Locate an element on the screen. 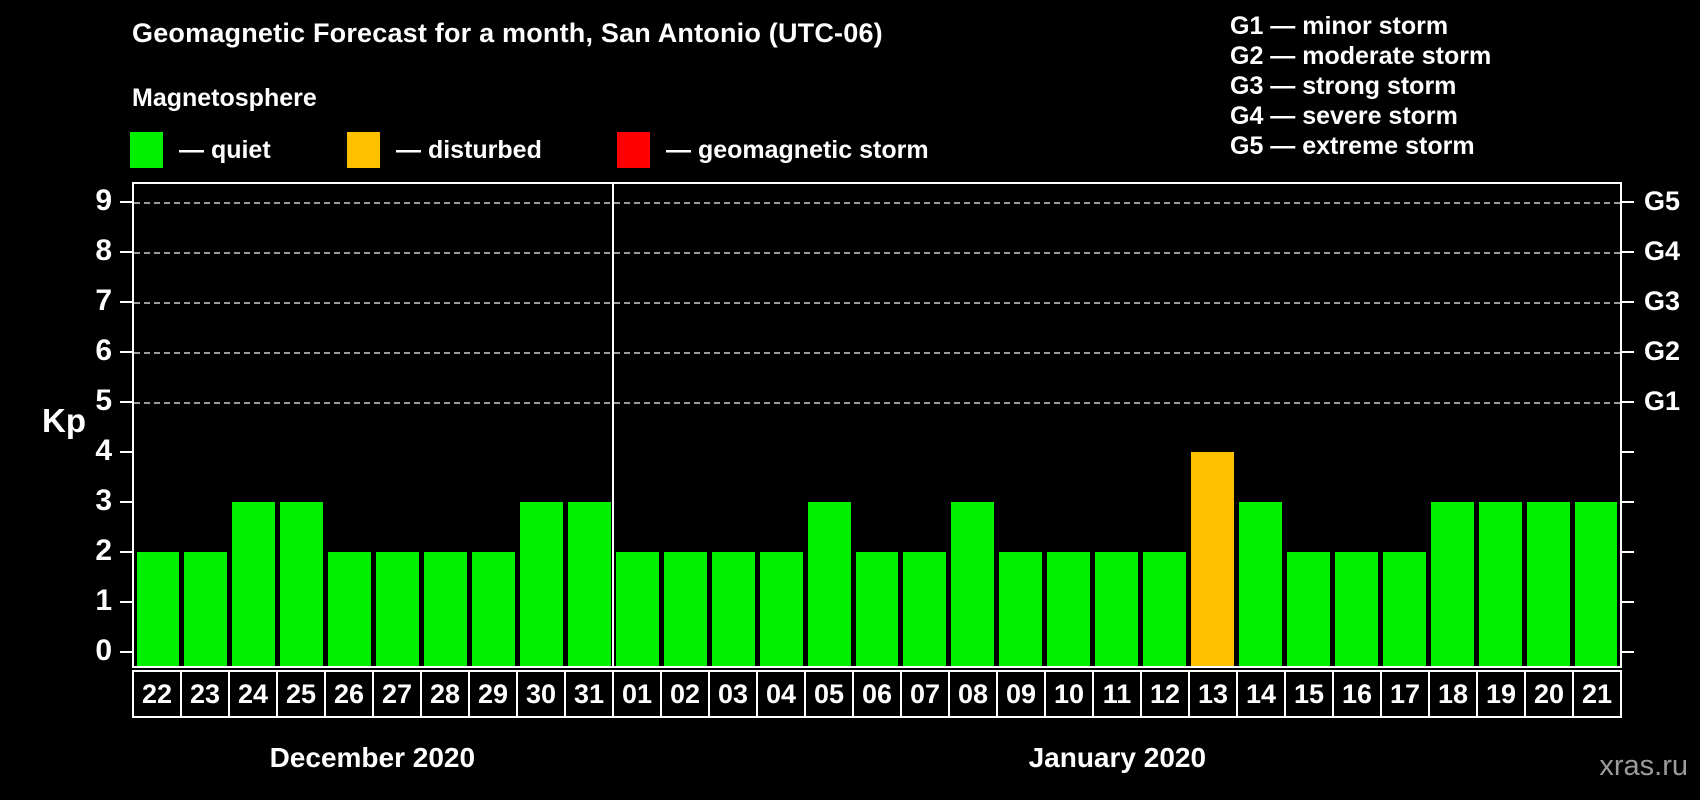 This screenshot has width=1700, height=800. date-cell-10: 10 is located at coordinates (1069, 694).